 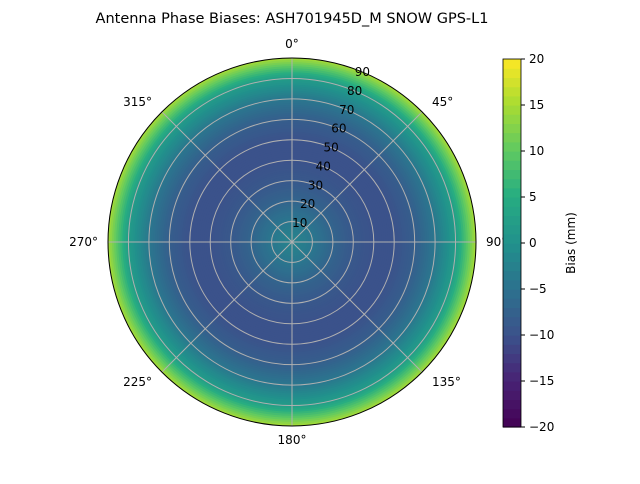 I want to click on colorbar-tick-label: −5, so click(x=538, y=289).